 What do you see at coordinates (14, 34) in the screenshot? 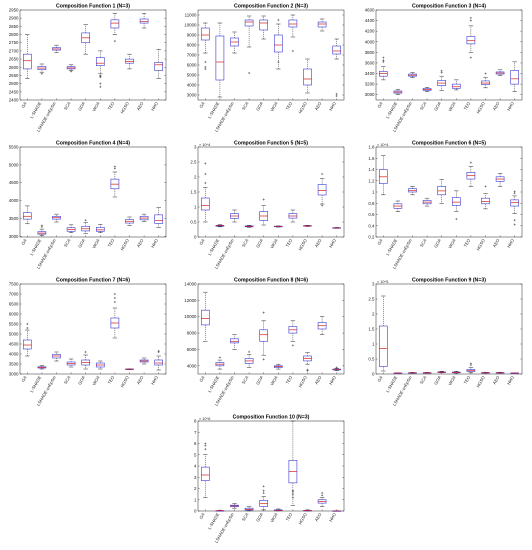
I see `y-tick-label: 2800` at bounding box center [14, 34].